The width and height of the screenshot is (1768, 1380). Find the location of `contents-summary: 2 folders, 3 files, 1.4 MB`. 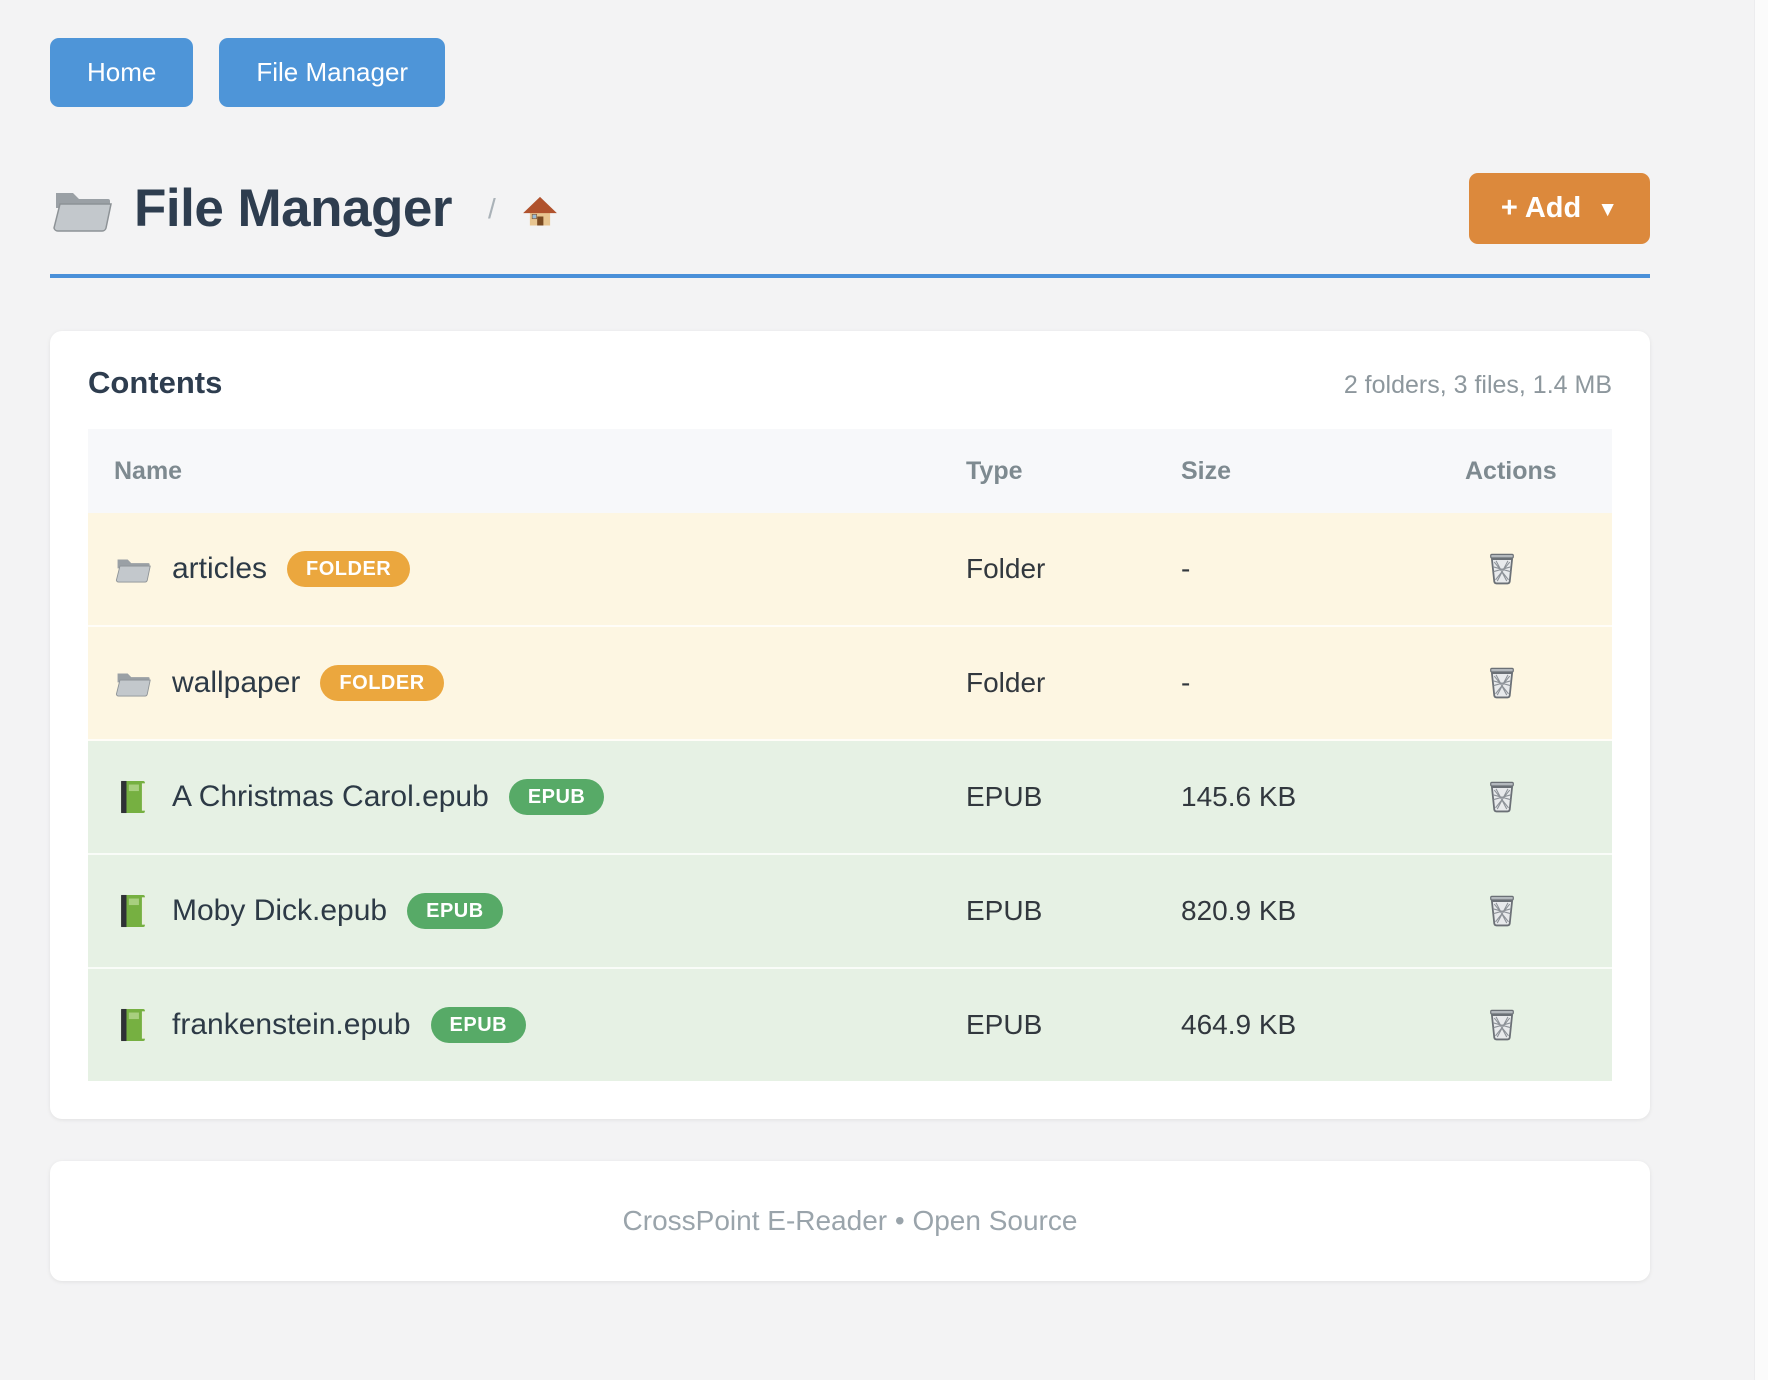

contents-summary: 2 folders, 3 files, 1.4 MB is located at coordinates (1477, 385).